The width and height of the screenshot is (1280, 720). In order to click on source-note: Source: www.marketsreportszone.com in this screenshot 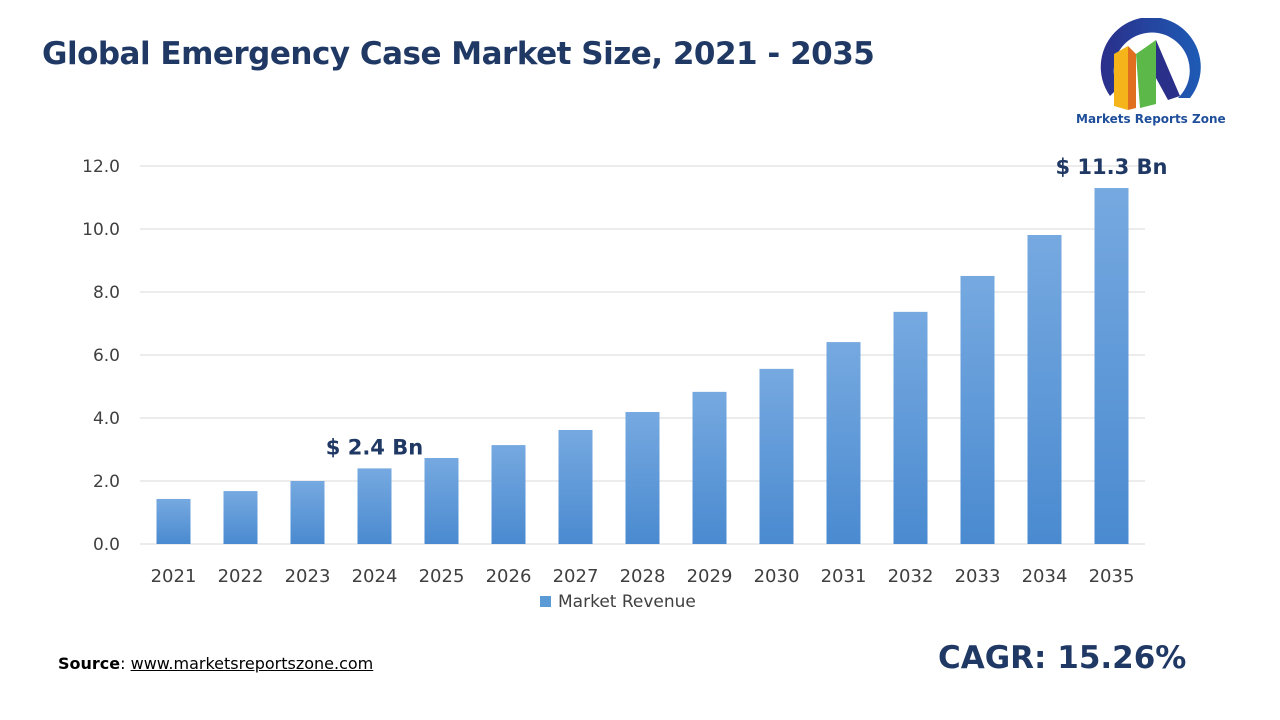, I will do `click(216, 663)`.